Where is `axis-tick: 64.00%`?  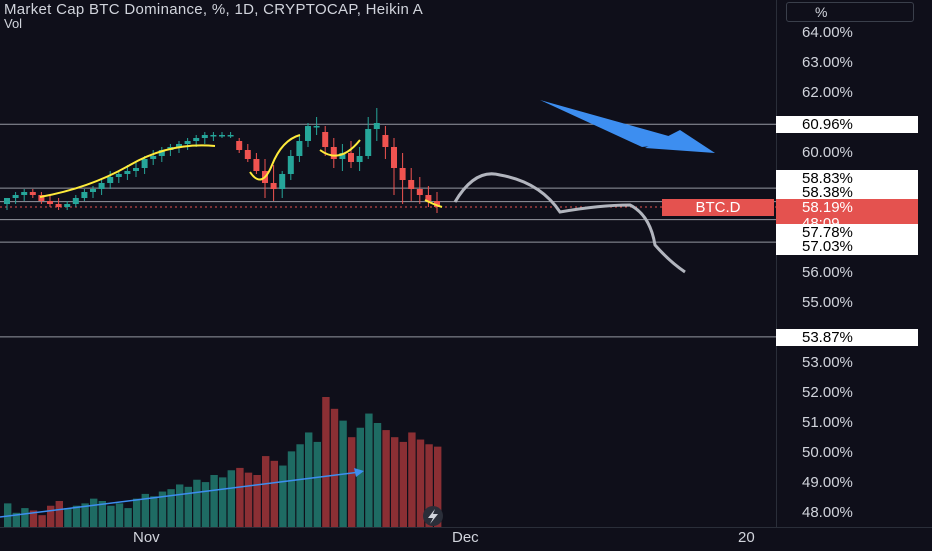
axis-tick: 64.00% is located at coordinates (827, 32).